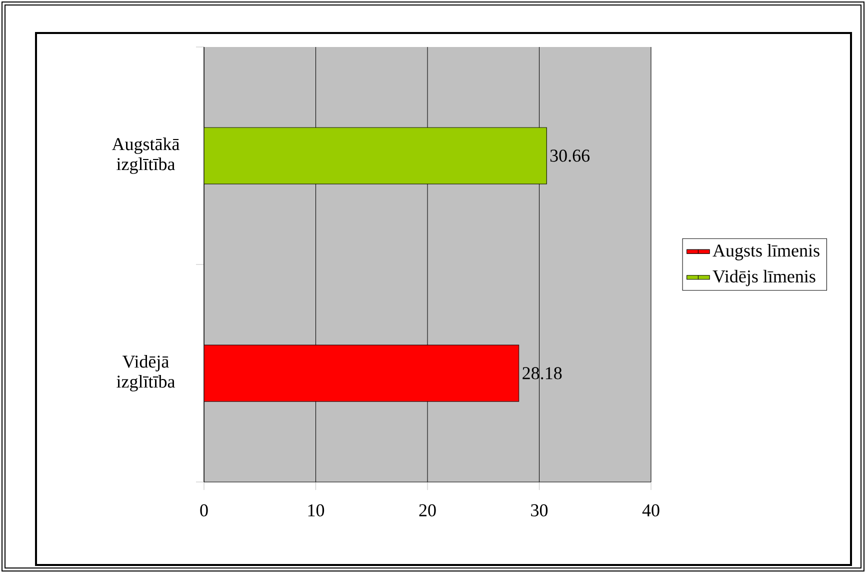 This screenshot has height=573, width=866. Describe the element at coordinates (427, 510) in the screenshot. I see `x-tick-label: 20` at that location.